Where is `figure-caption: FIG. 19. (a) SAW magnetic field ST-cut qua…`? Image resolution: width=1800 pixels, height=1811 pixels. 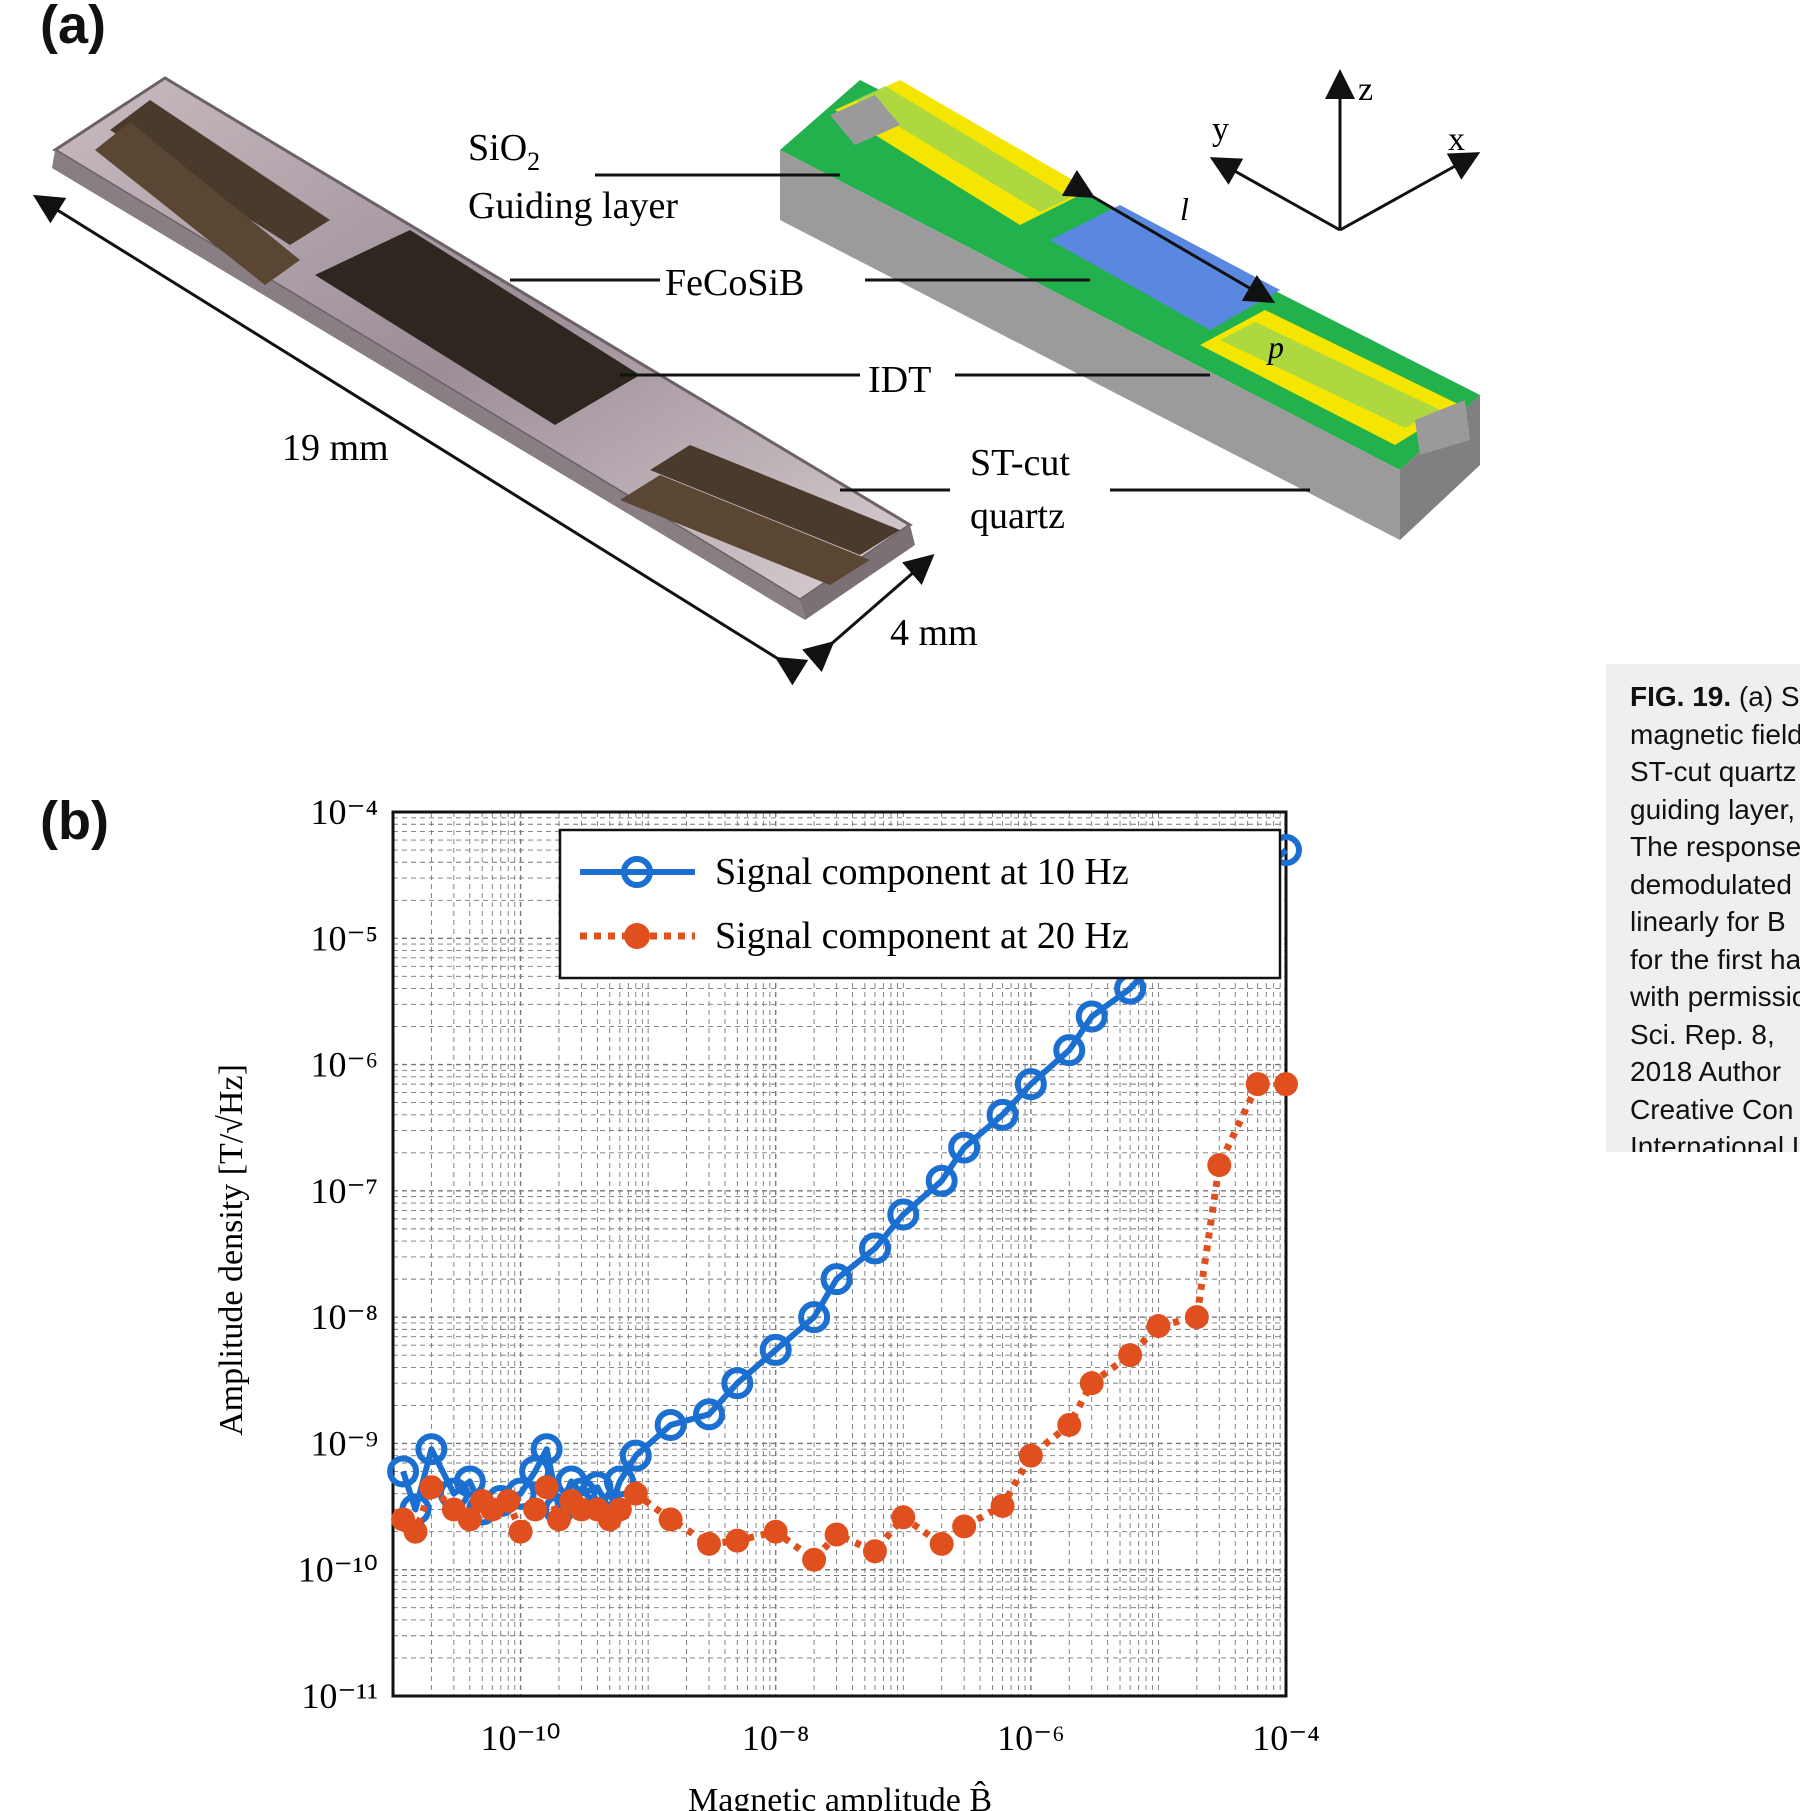 figure-caption: FIG. 19. (a) SAW magnetic field ST-cut qua… is located at coordinates (1703, 908).